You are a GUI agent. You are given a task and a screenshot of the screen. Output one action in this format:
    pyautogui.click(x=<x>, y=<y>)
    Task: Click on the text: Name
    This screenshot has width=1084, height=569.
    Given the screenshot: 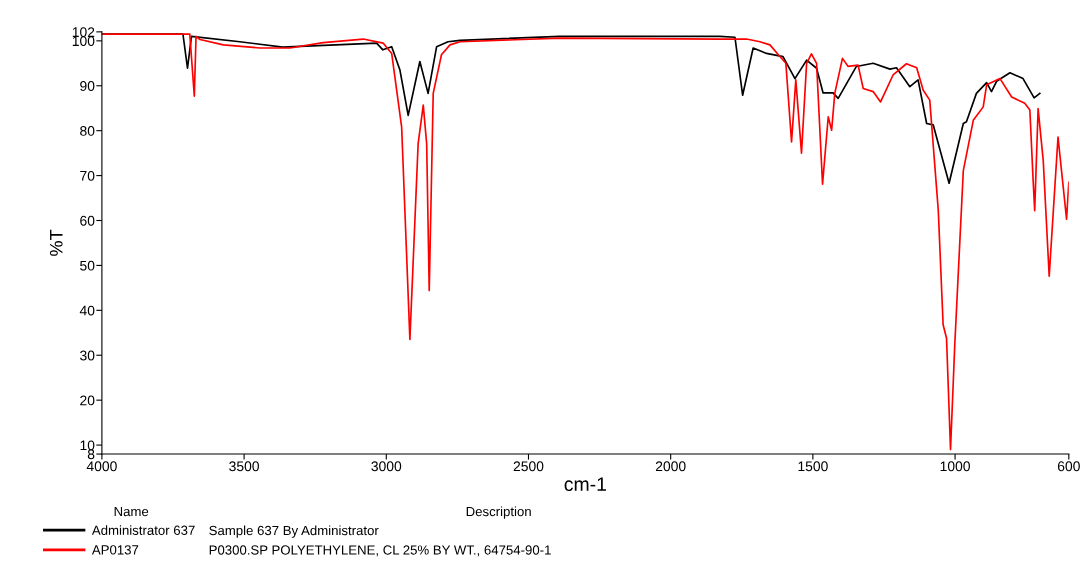 What is the action you would take?
    pyautogui.click(x=131, y=511)
    